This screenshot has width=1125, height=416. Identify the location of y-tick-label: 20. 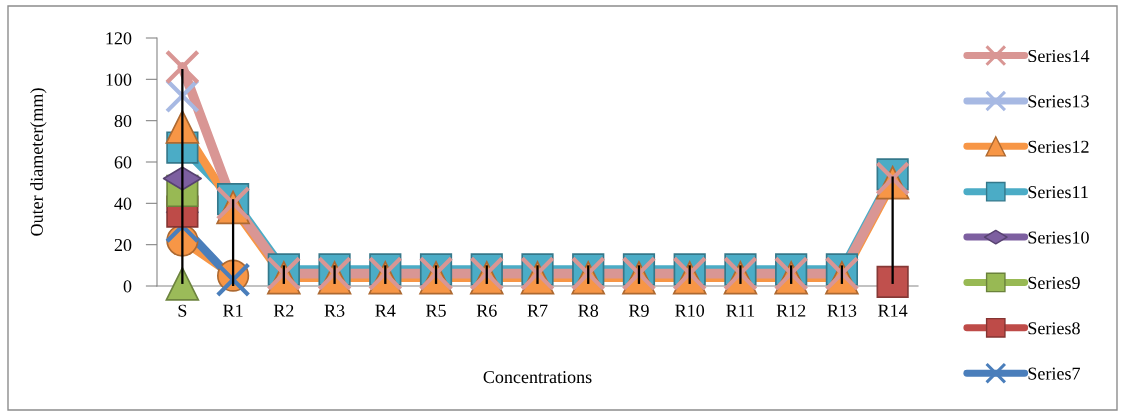
(123, 245).